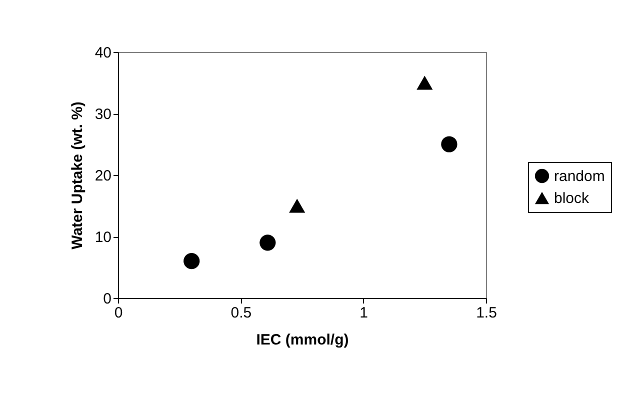  What do you see at coordinates (572, 198) in the screenshot?
I see `legend-label: block` at bounding box center [572, 198].